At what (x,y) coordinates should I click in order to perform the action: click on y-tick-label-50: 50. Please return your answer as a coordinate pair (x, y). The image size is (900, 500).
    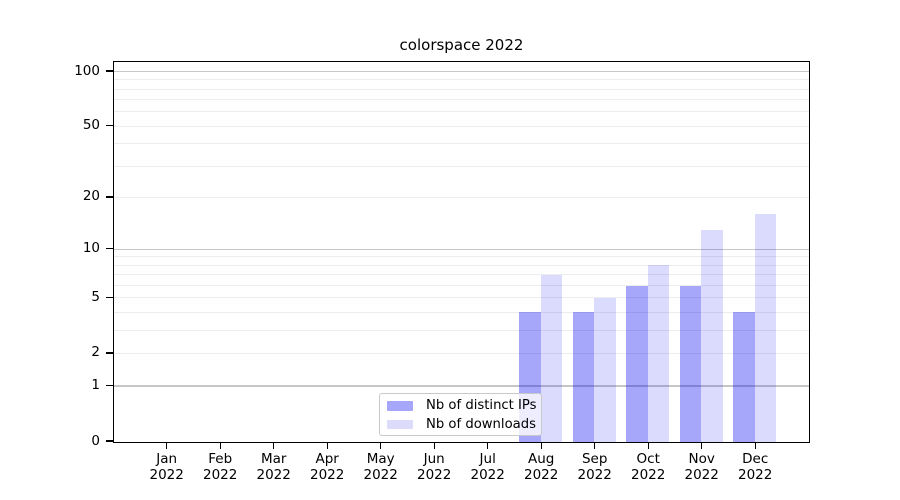
    Looking at the image, I should click on (91, 125).